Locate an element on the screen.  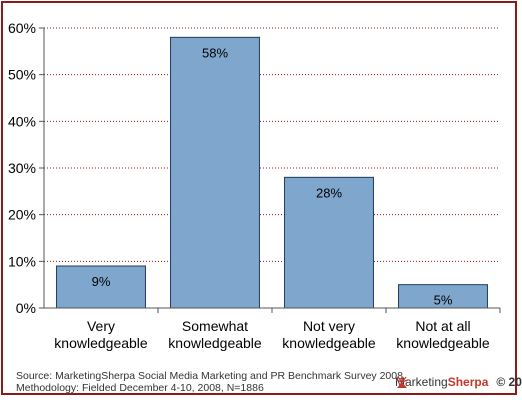
y-tick-label: 10% is located at coordinates (22, 261).